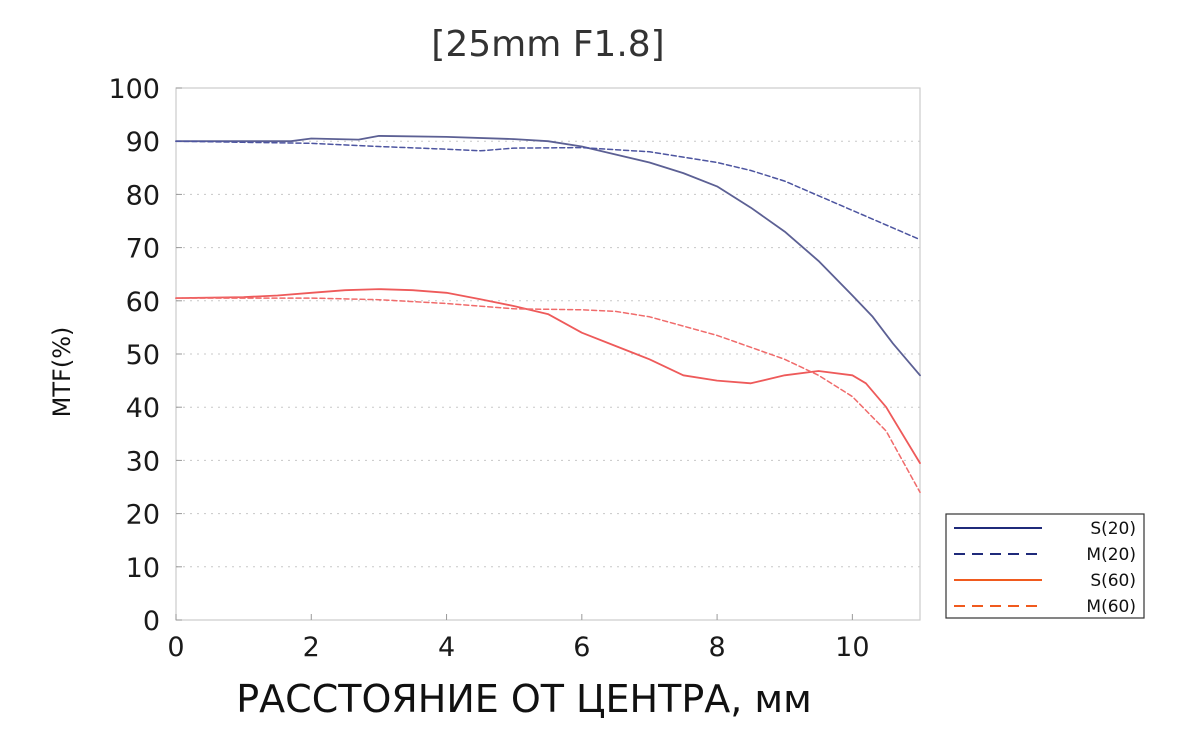 The image size is (1200, 749). What do you see at coordinates (581, 647) in the screenshot?
I see `x-tick-label: 6` at bounding box center [581, 647].